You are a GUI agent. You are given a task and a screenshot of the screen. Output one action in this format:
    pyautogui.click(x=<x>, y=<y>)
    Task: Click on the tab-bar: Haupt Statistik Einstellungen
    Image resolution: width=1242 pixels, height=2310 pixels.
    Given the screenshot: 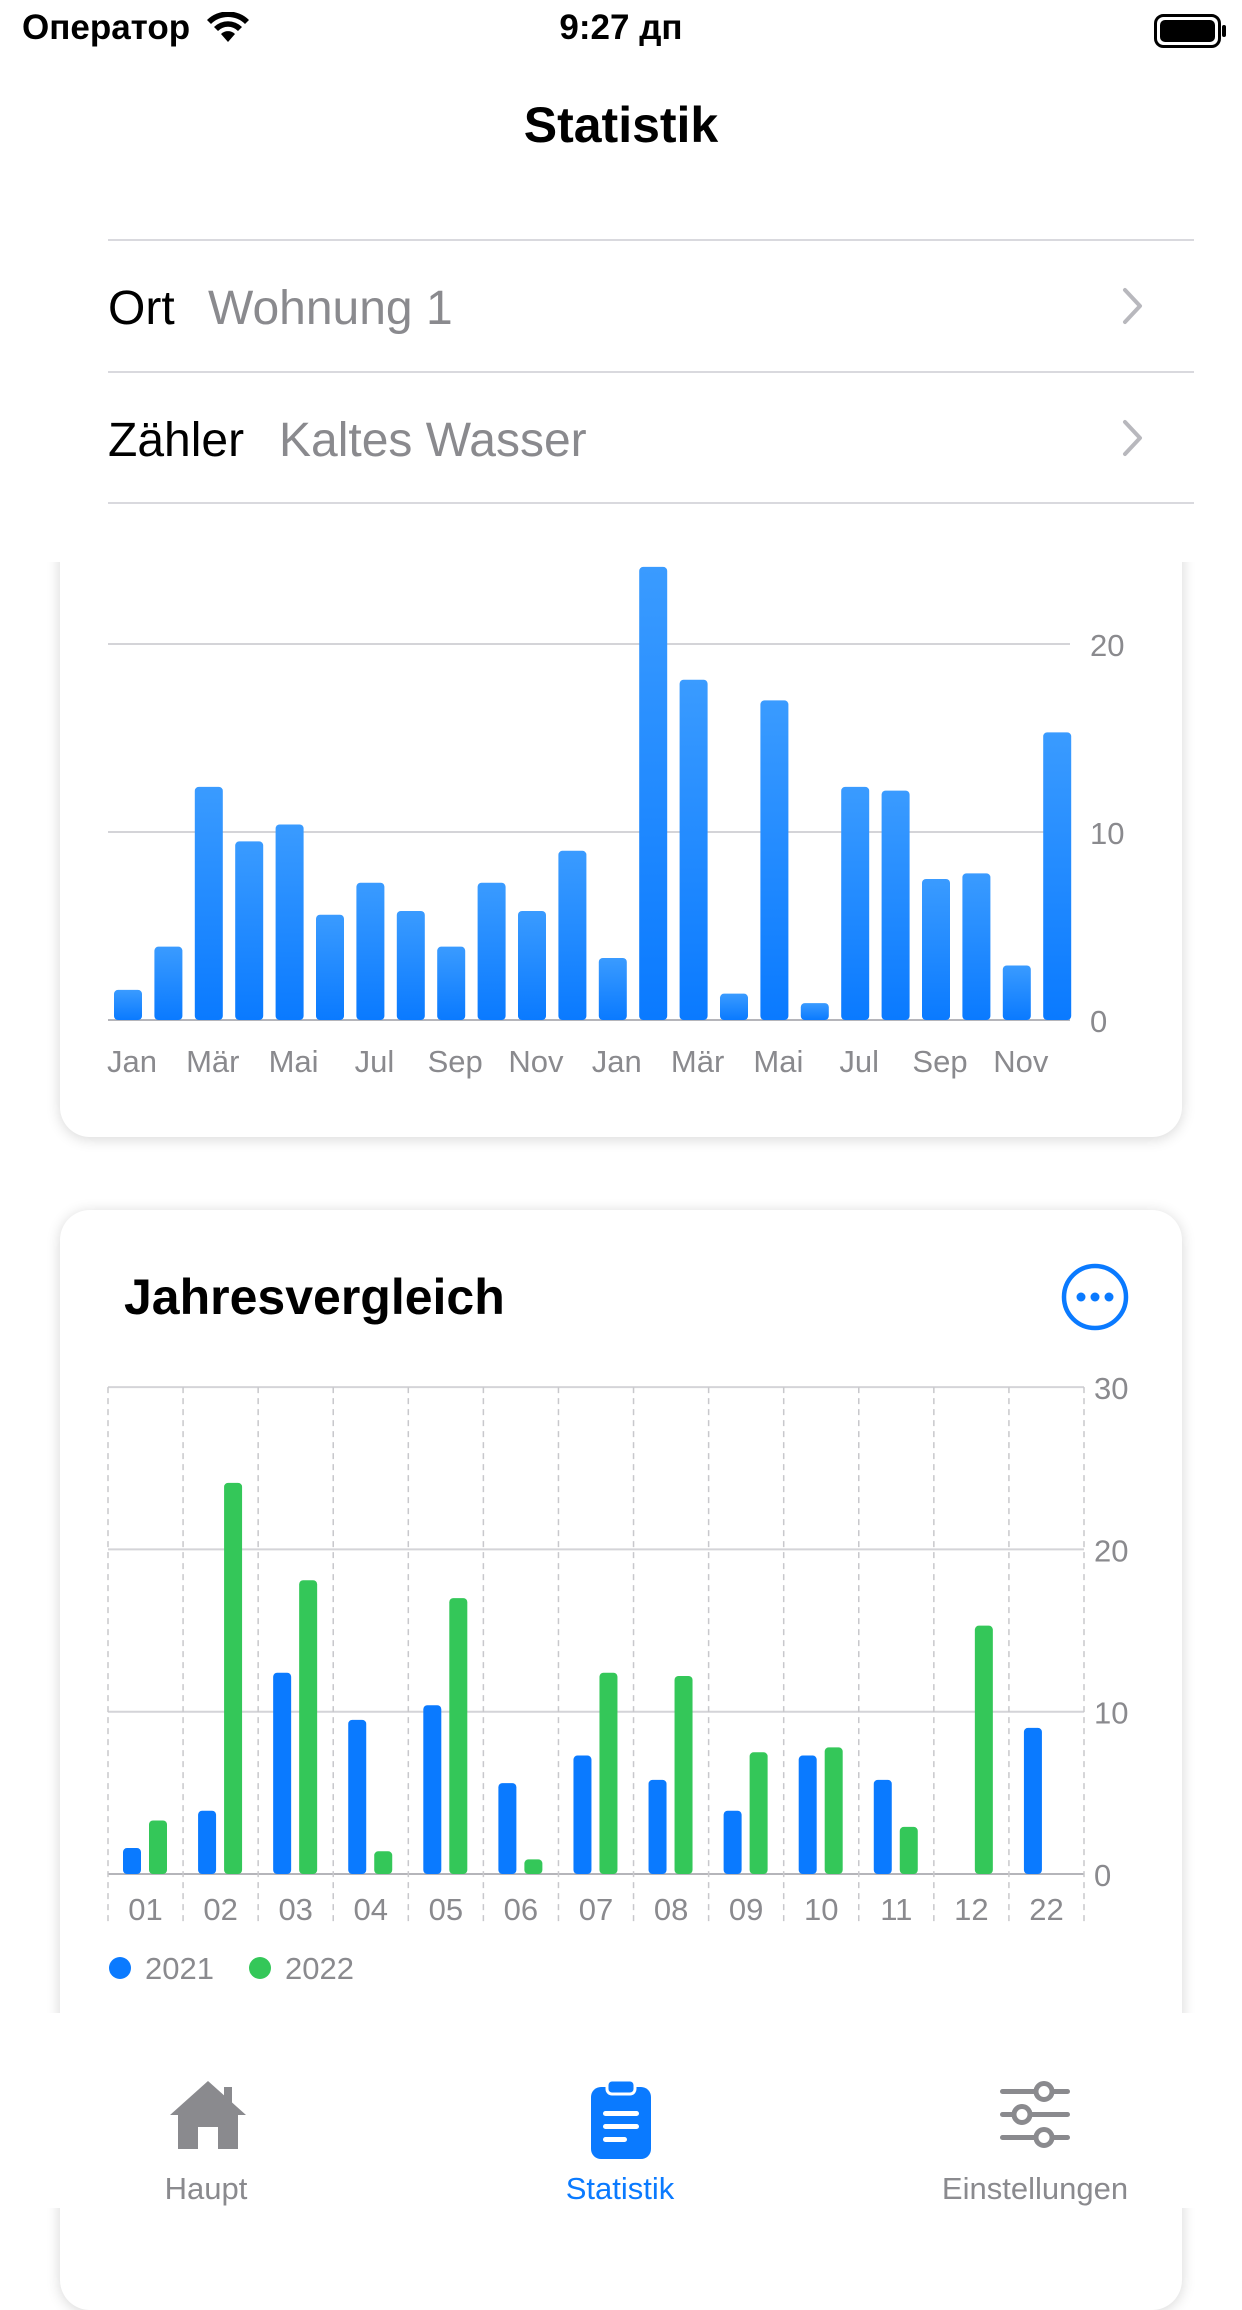 What is the action you would take?
    pyautogui.click(x=621, y=2110)
    